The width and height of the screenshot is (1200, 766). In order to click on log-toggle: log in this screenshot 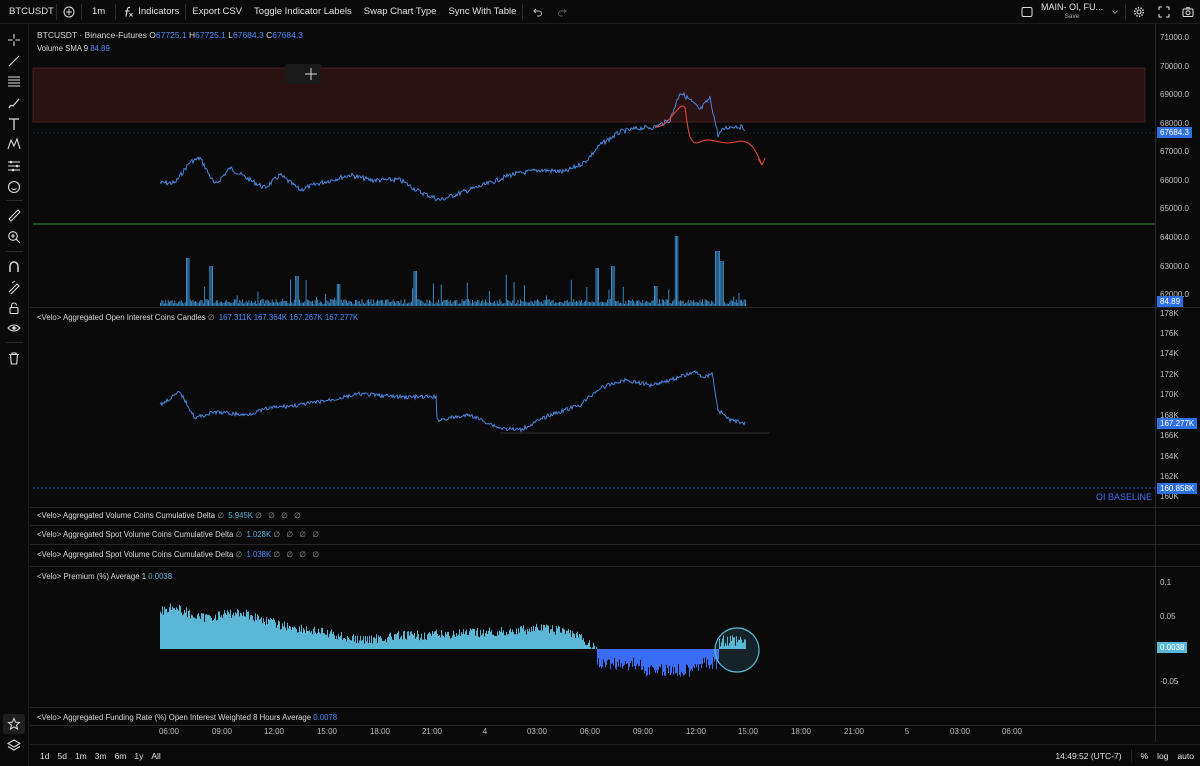, I will do `click(1163, 756)`.